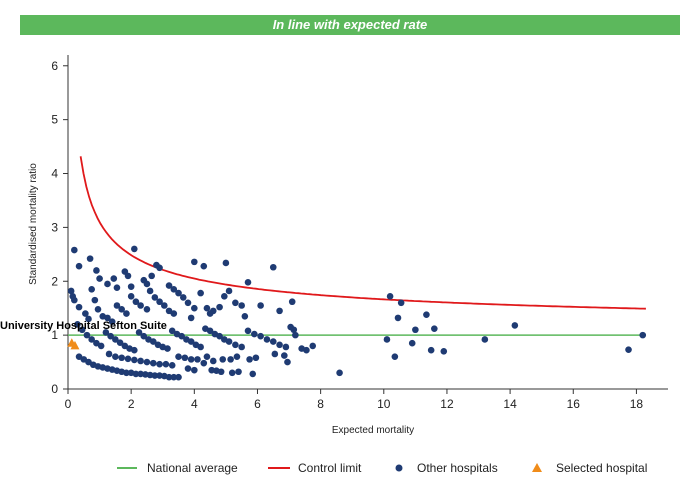 This screenshot has height=500, width=700. I want to click on x-tick-label: 6, so click(257, 404).